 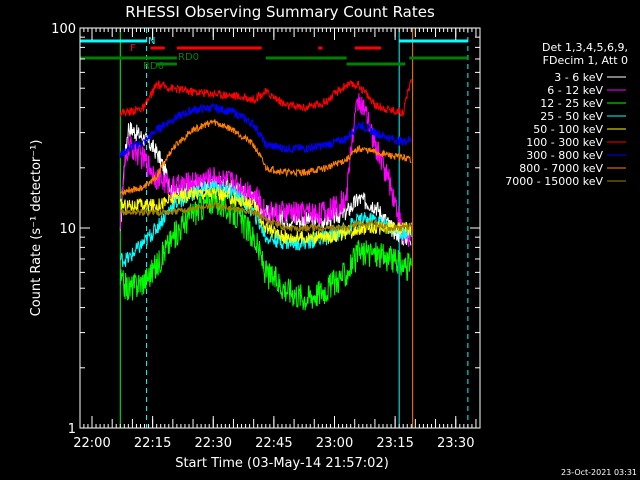 I want to click on legend-label: 7000 - 15000 keV, so click(x=554, y=181).